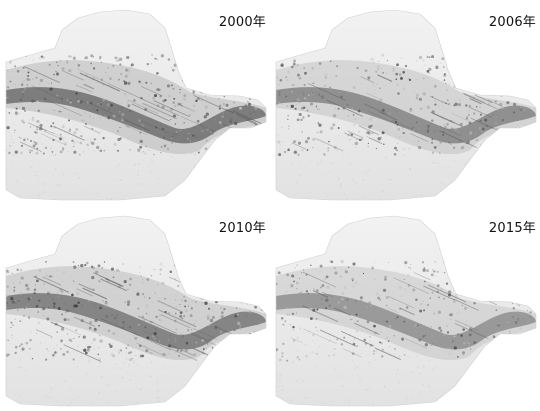 This screenshot has height=411, width=540. What do you see at coordinates (242, 22) in the screenshot?
I see `year-label-2000: 2000年` at bounding box center [242, 22].